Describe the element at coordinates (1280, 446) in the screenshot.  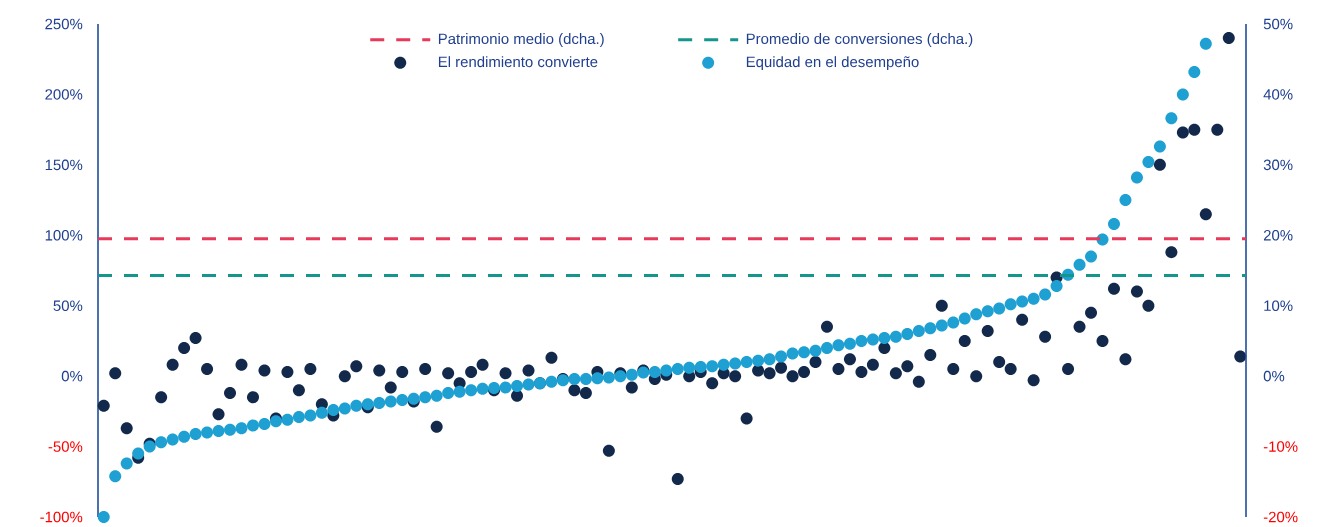
I see `y2-tick-label: -10%` at that location.